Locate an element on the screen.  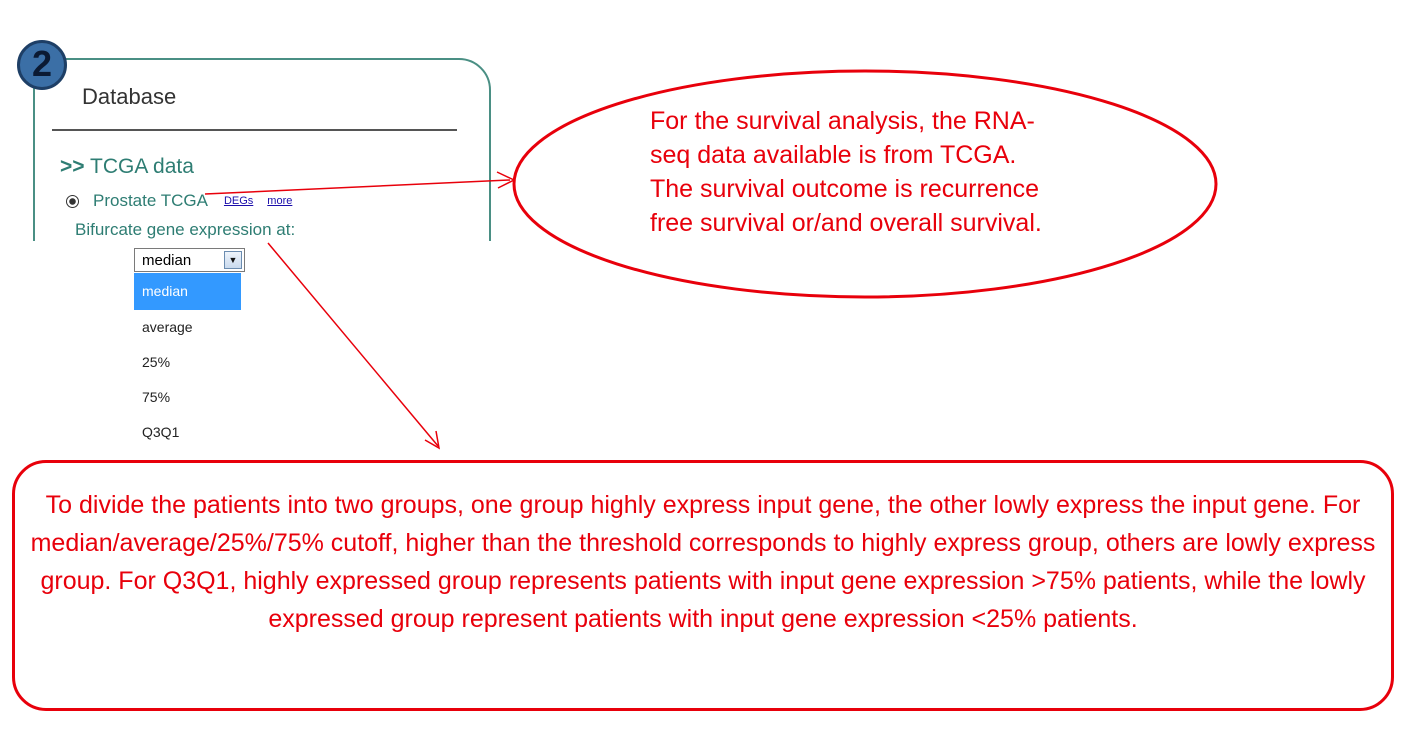
arrowhead-grouping-note is located at coordinates (432, 440).